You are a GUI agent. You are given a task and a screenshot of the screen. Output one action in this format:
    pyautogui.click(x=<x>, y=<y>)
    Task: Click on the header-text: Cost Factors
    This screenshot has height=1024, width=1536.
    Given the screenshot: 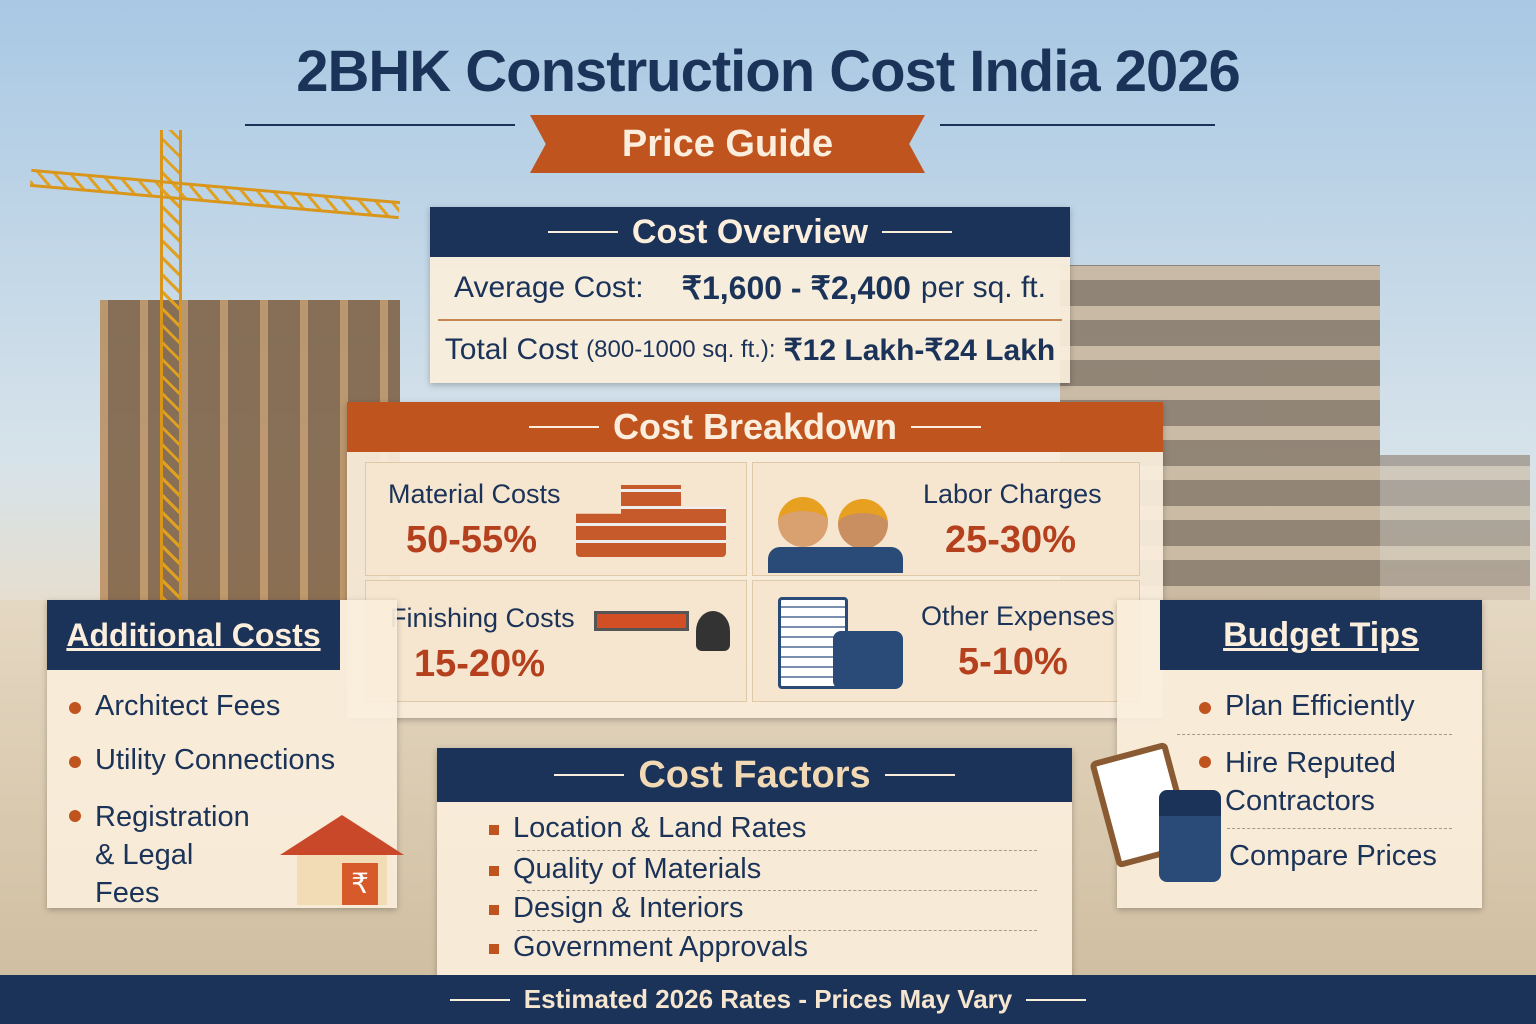 What is the action you would take?
    pyautogui.click(x=754, y=774)
    